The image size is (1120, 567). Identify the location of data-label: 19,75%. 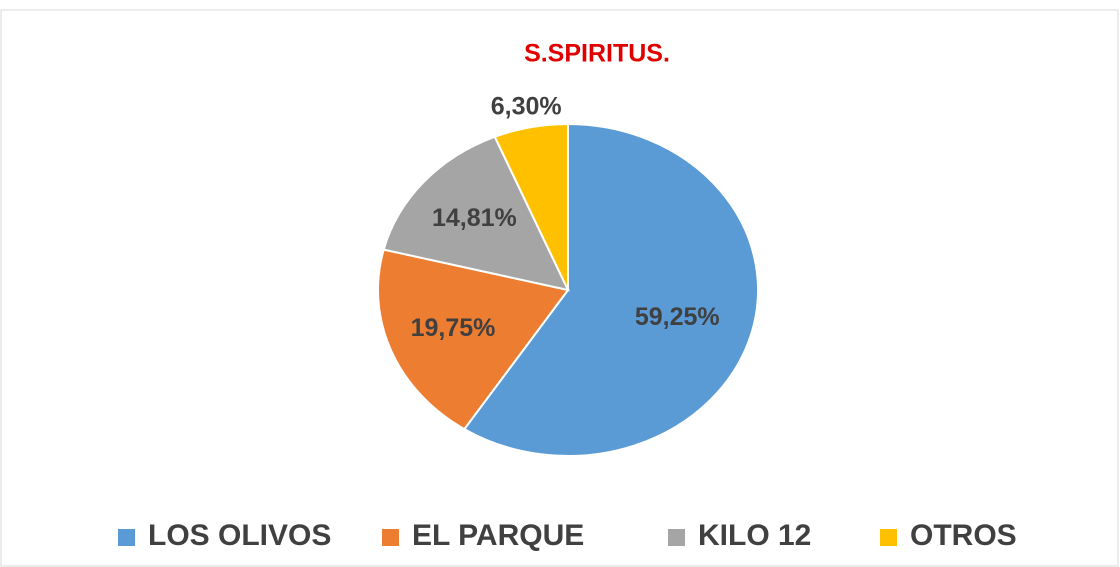
(453, 328).